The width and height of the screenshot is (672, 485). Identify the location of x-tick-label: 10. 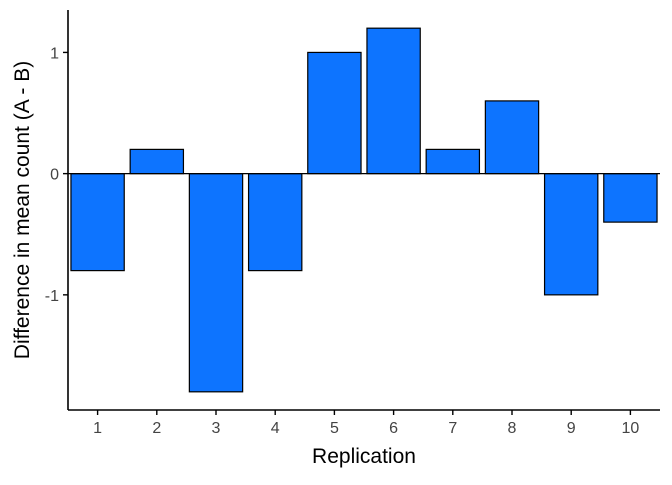
(631, 428).